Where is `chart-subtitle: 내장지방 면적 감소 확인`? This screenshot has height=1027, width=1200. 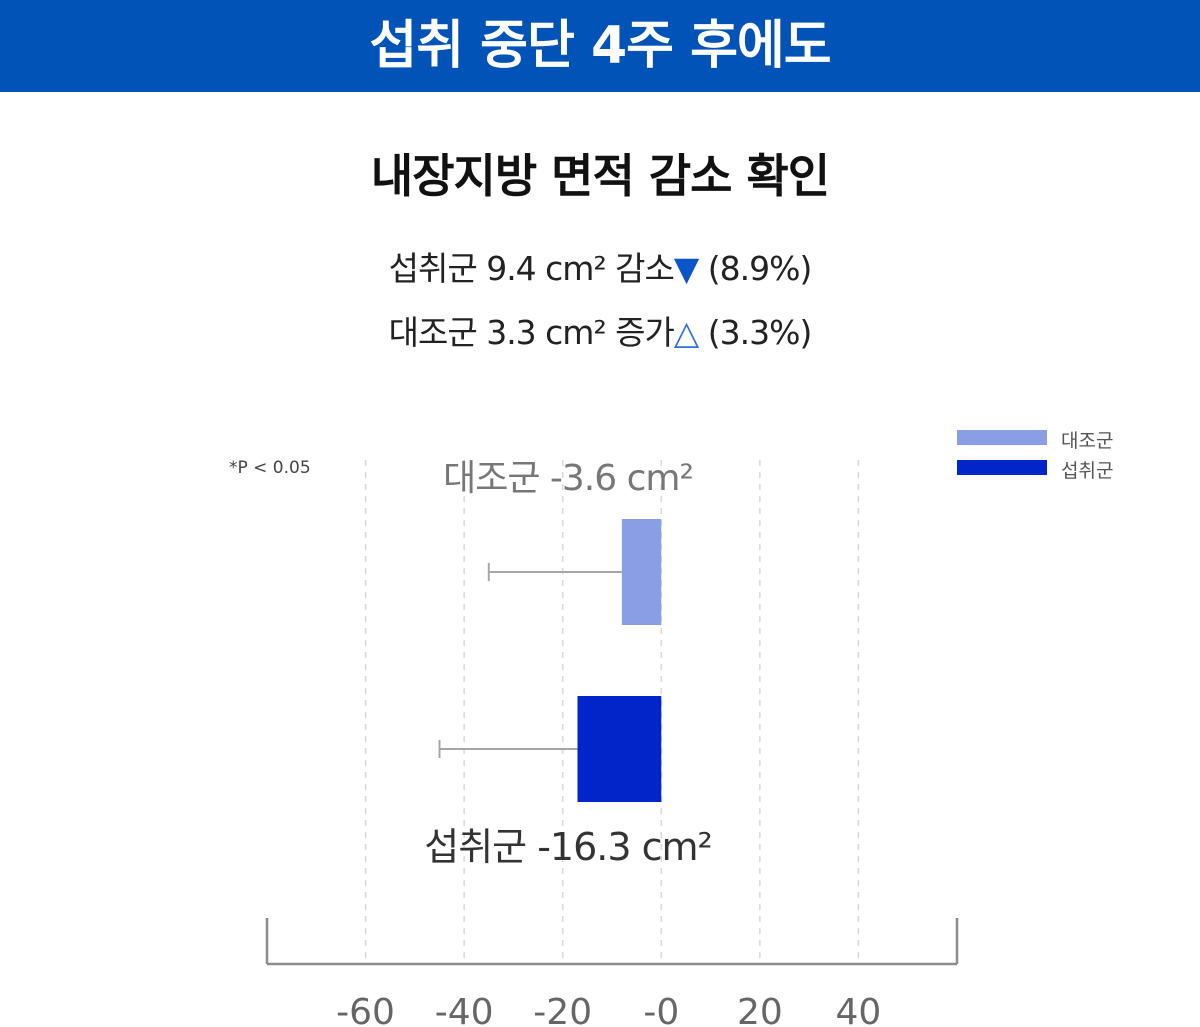 chart-subtitle: 내장지방 면적 감소 확인 is located at coordinates (600, 176).